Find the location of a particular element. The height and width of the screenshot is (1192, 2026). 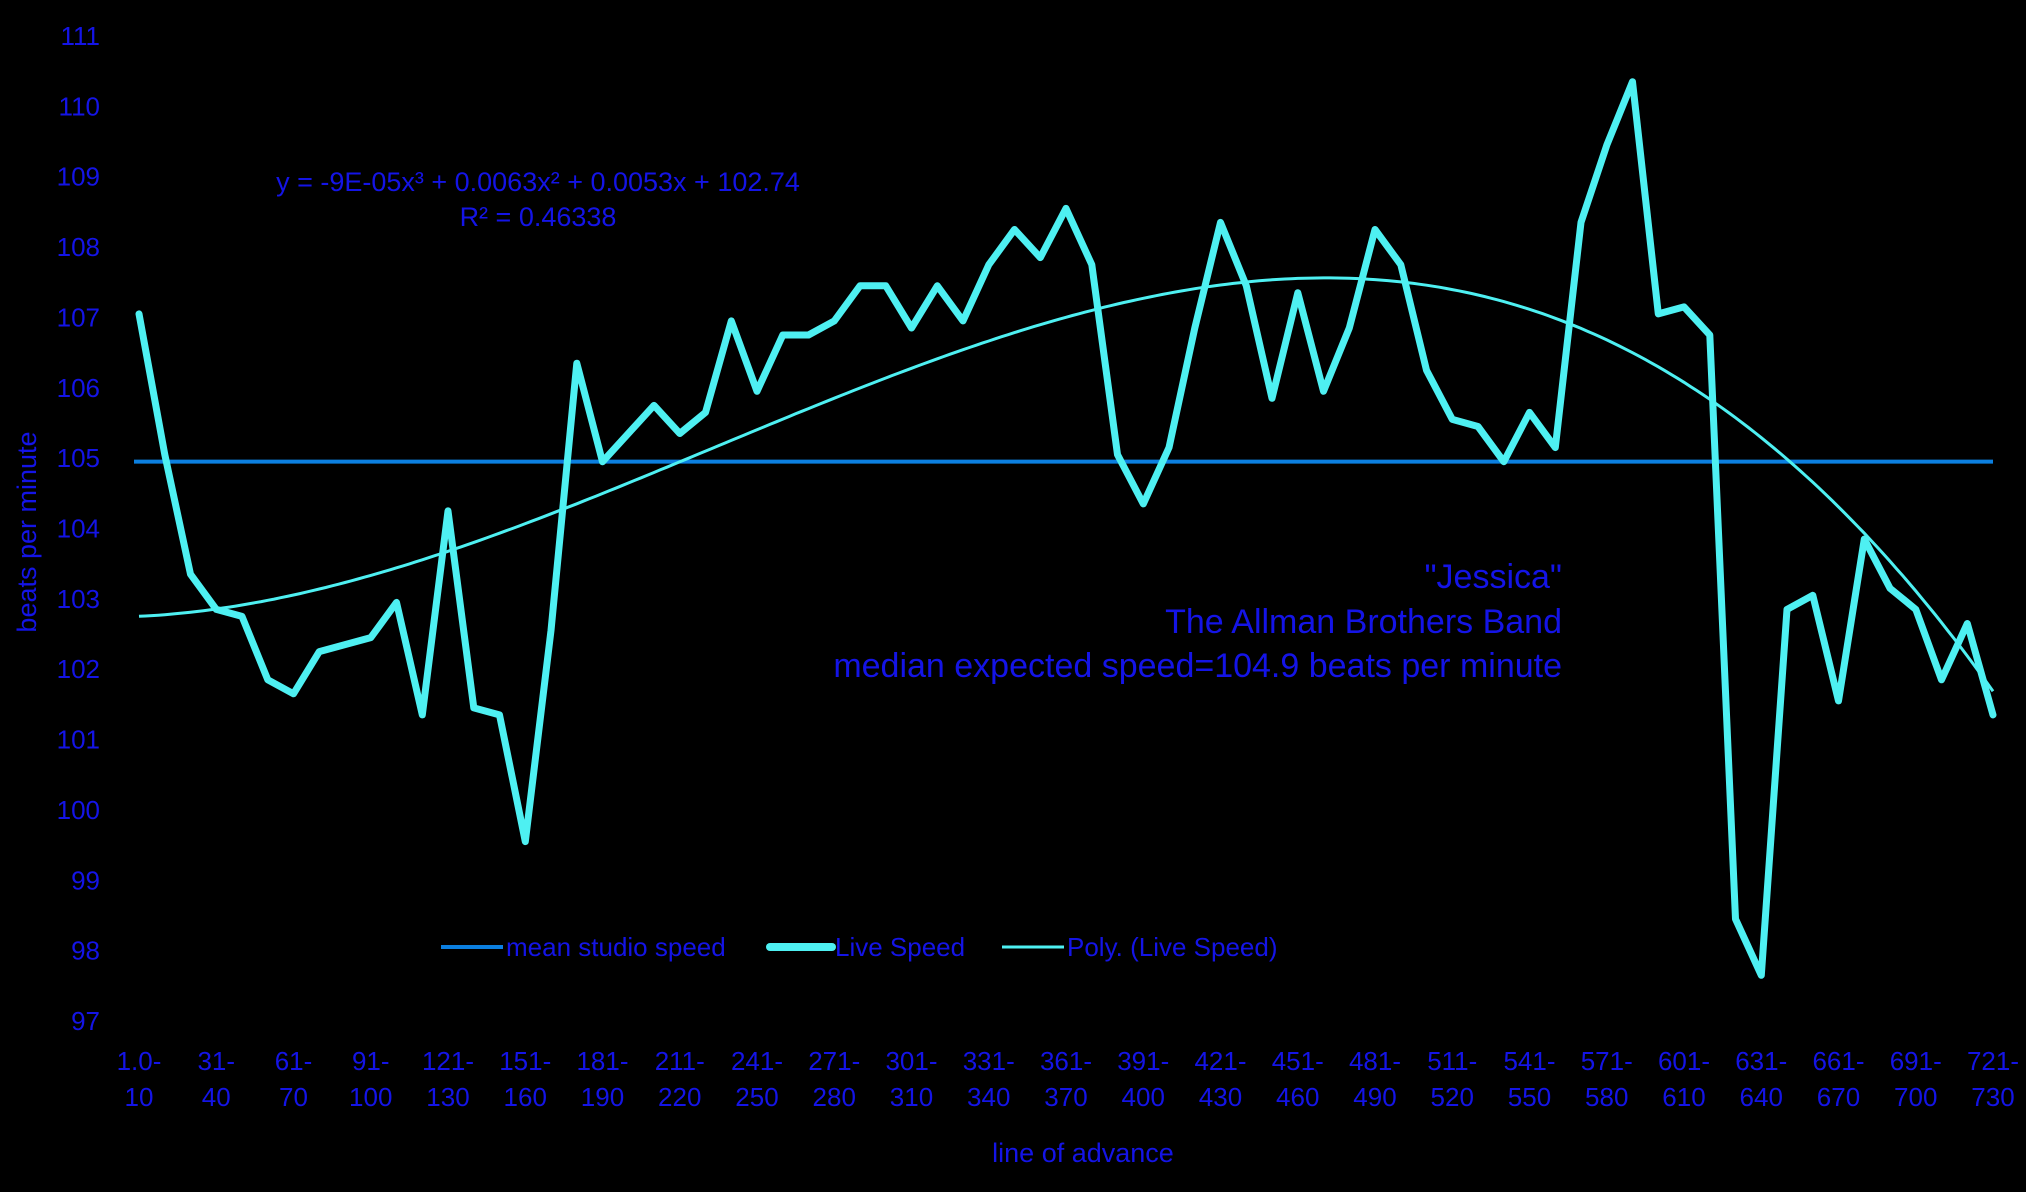

y-tick-label: 97 is located at coordinates (85, 1021).